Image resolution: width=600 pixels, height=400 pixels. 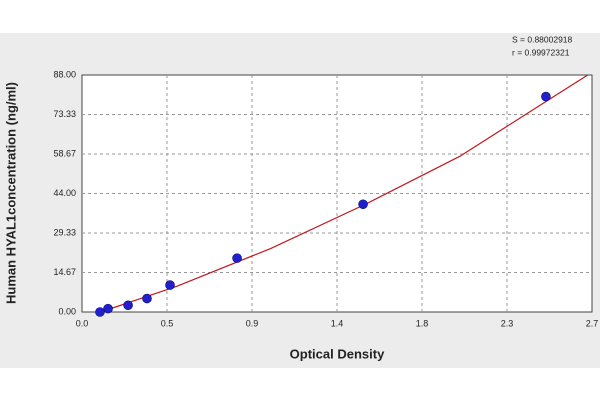 I want to click on x-axis-title: Optical Density, so click(x=337, y=353).